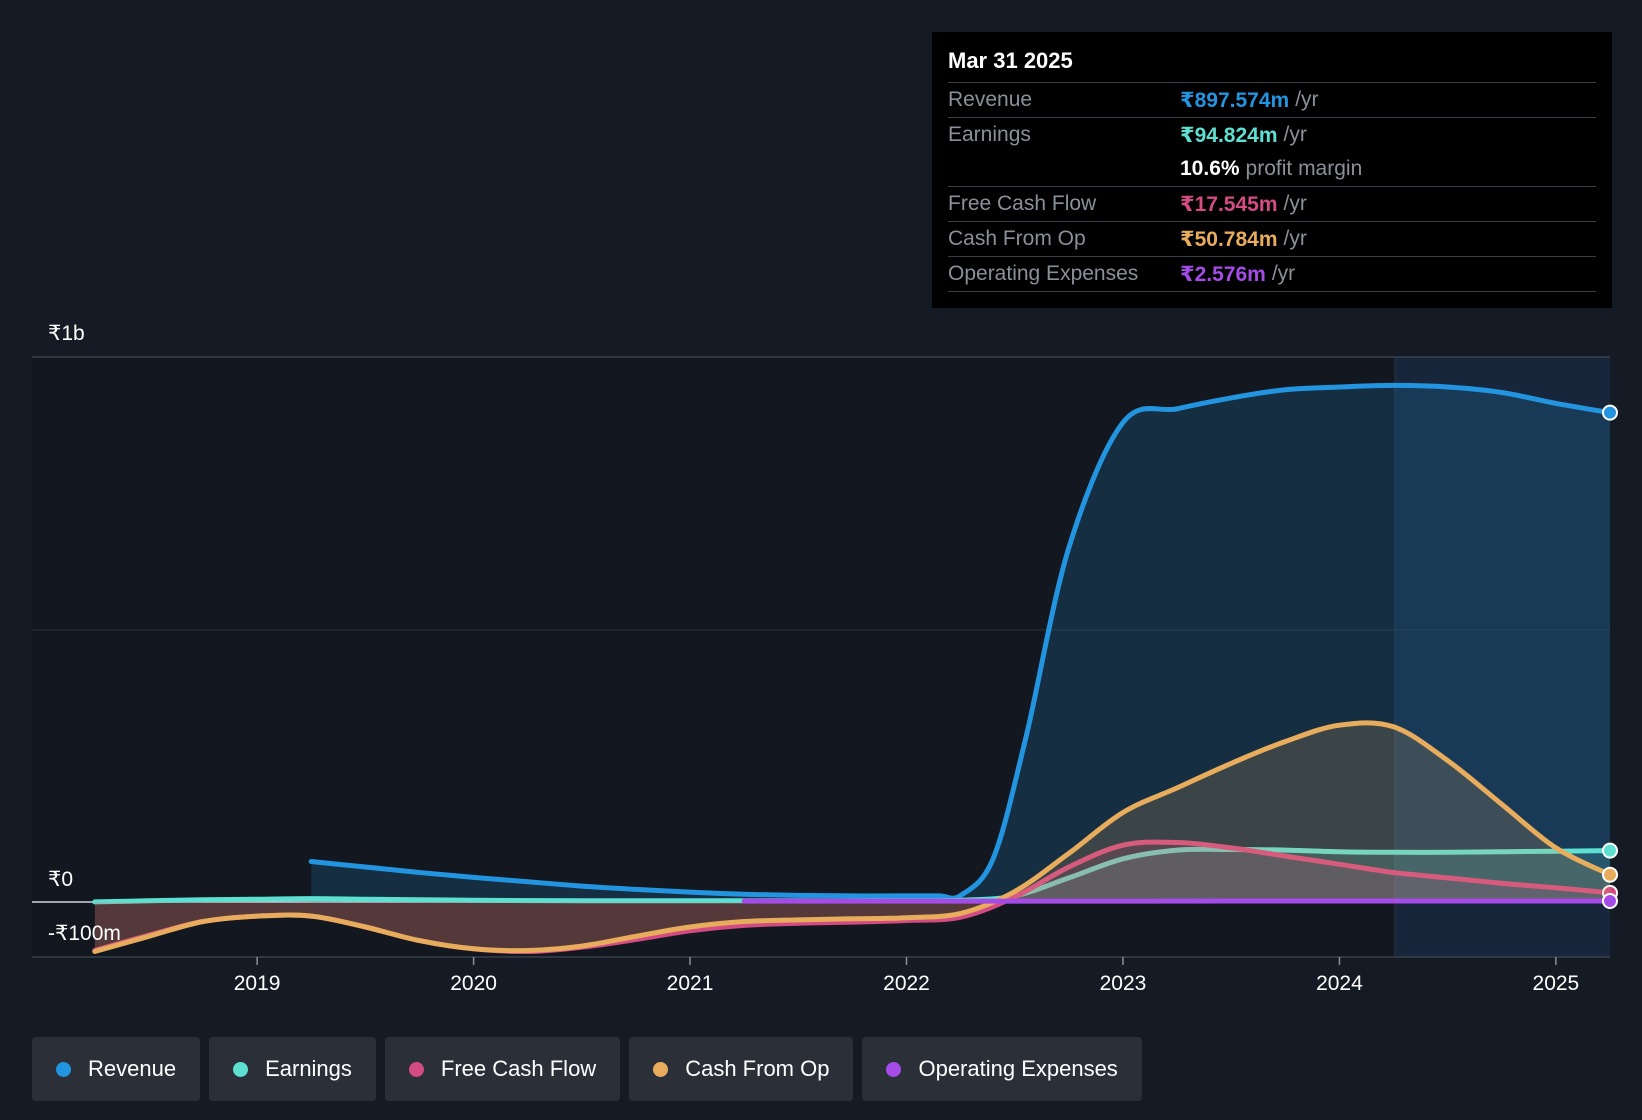 The width and height of the screenshot is (1642, 1120). I want to click on tooltip-date: Mar 31 2025, so click(1010, 60).